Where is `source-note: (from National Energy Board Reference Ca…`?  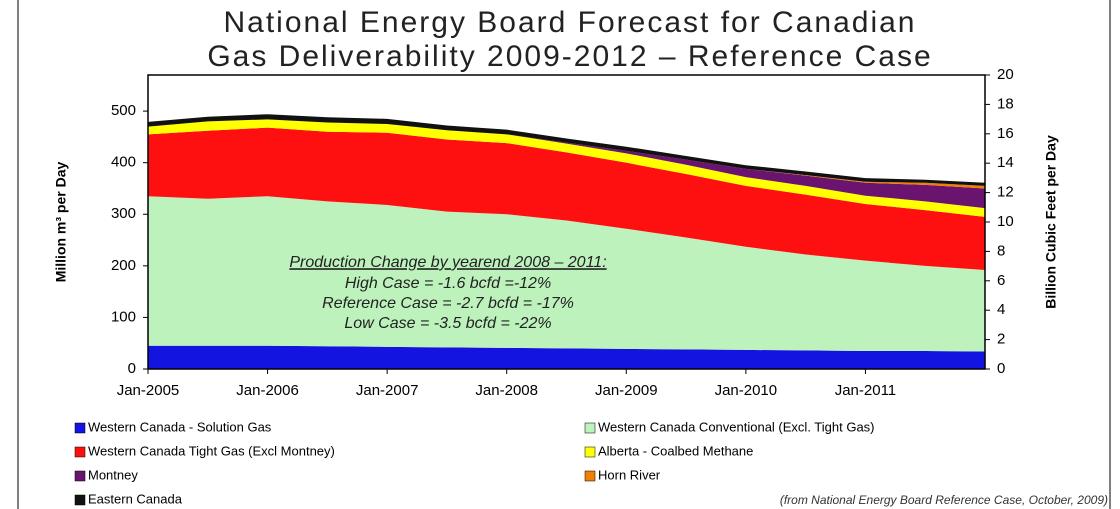 source-note: (from National Energy Board Reference Ca… is located at coordinates (944, 500).